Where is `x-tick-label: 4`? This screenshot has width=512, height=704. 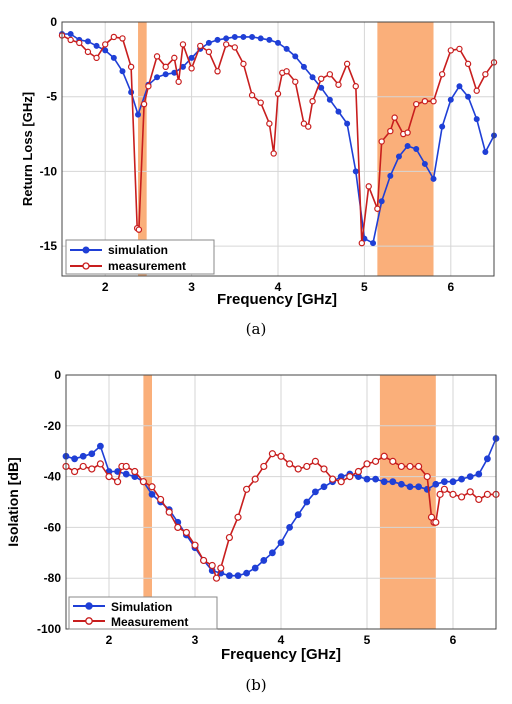
x-tick-label: 4 is located at coordinates (281, 640).